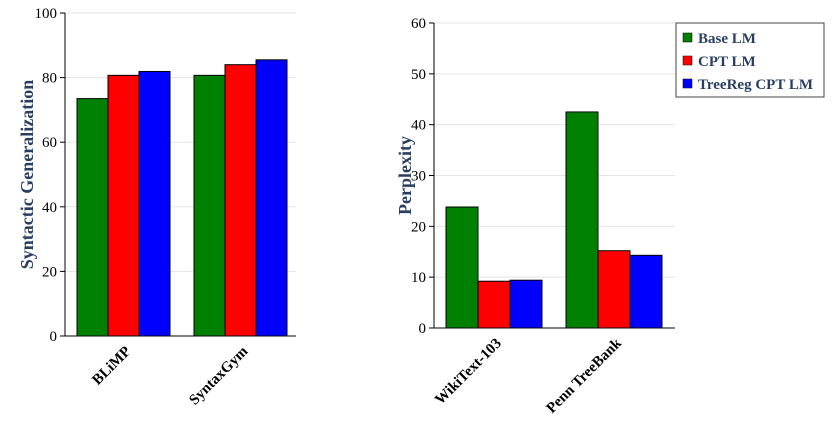 This screenshot has height=433, width=832. I want to click on legend-box, so click(750, 60).